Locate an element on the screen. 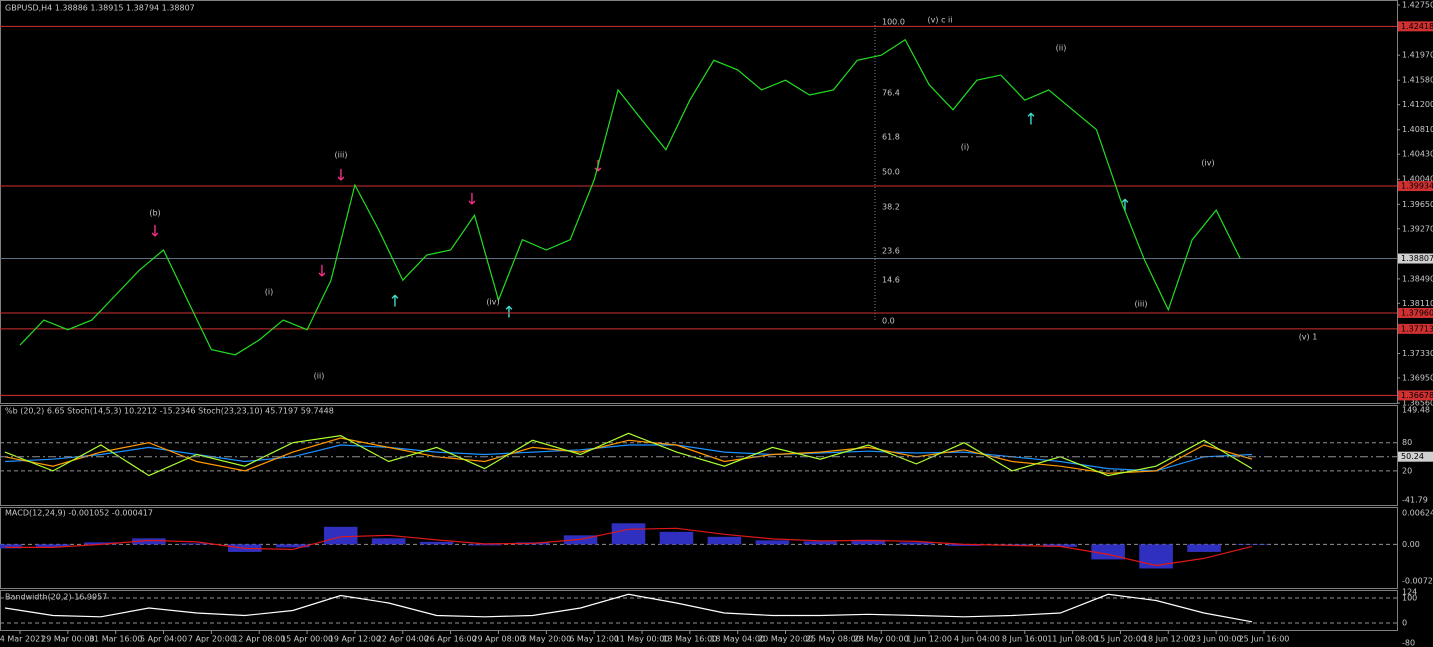 This screenshot has height=647, width=1433. y-tick-label: 20 is located at coordinates (1407, 470).